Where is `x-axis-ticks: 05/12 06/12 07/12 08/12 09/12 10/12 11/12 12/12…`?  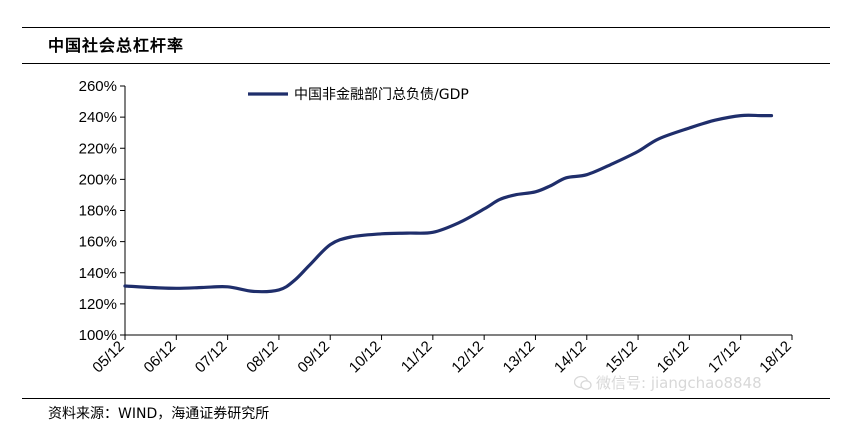
x-axis-ticks: 05/12 06/12 07/12 08/12 09/12 10/12 11/12 12/12… is located at coordinates (442, 355).